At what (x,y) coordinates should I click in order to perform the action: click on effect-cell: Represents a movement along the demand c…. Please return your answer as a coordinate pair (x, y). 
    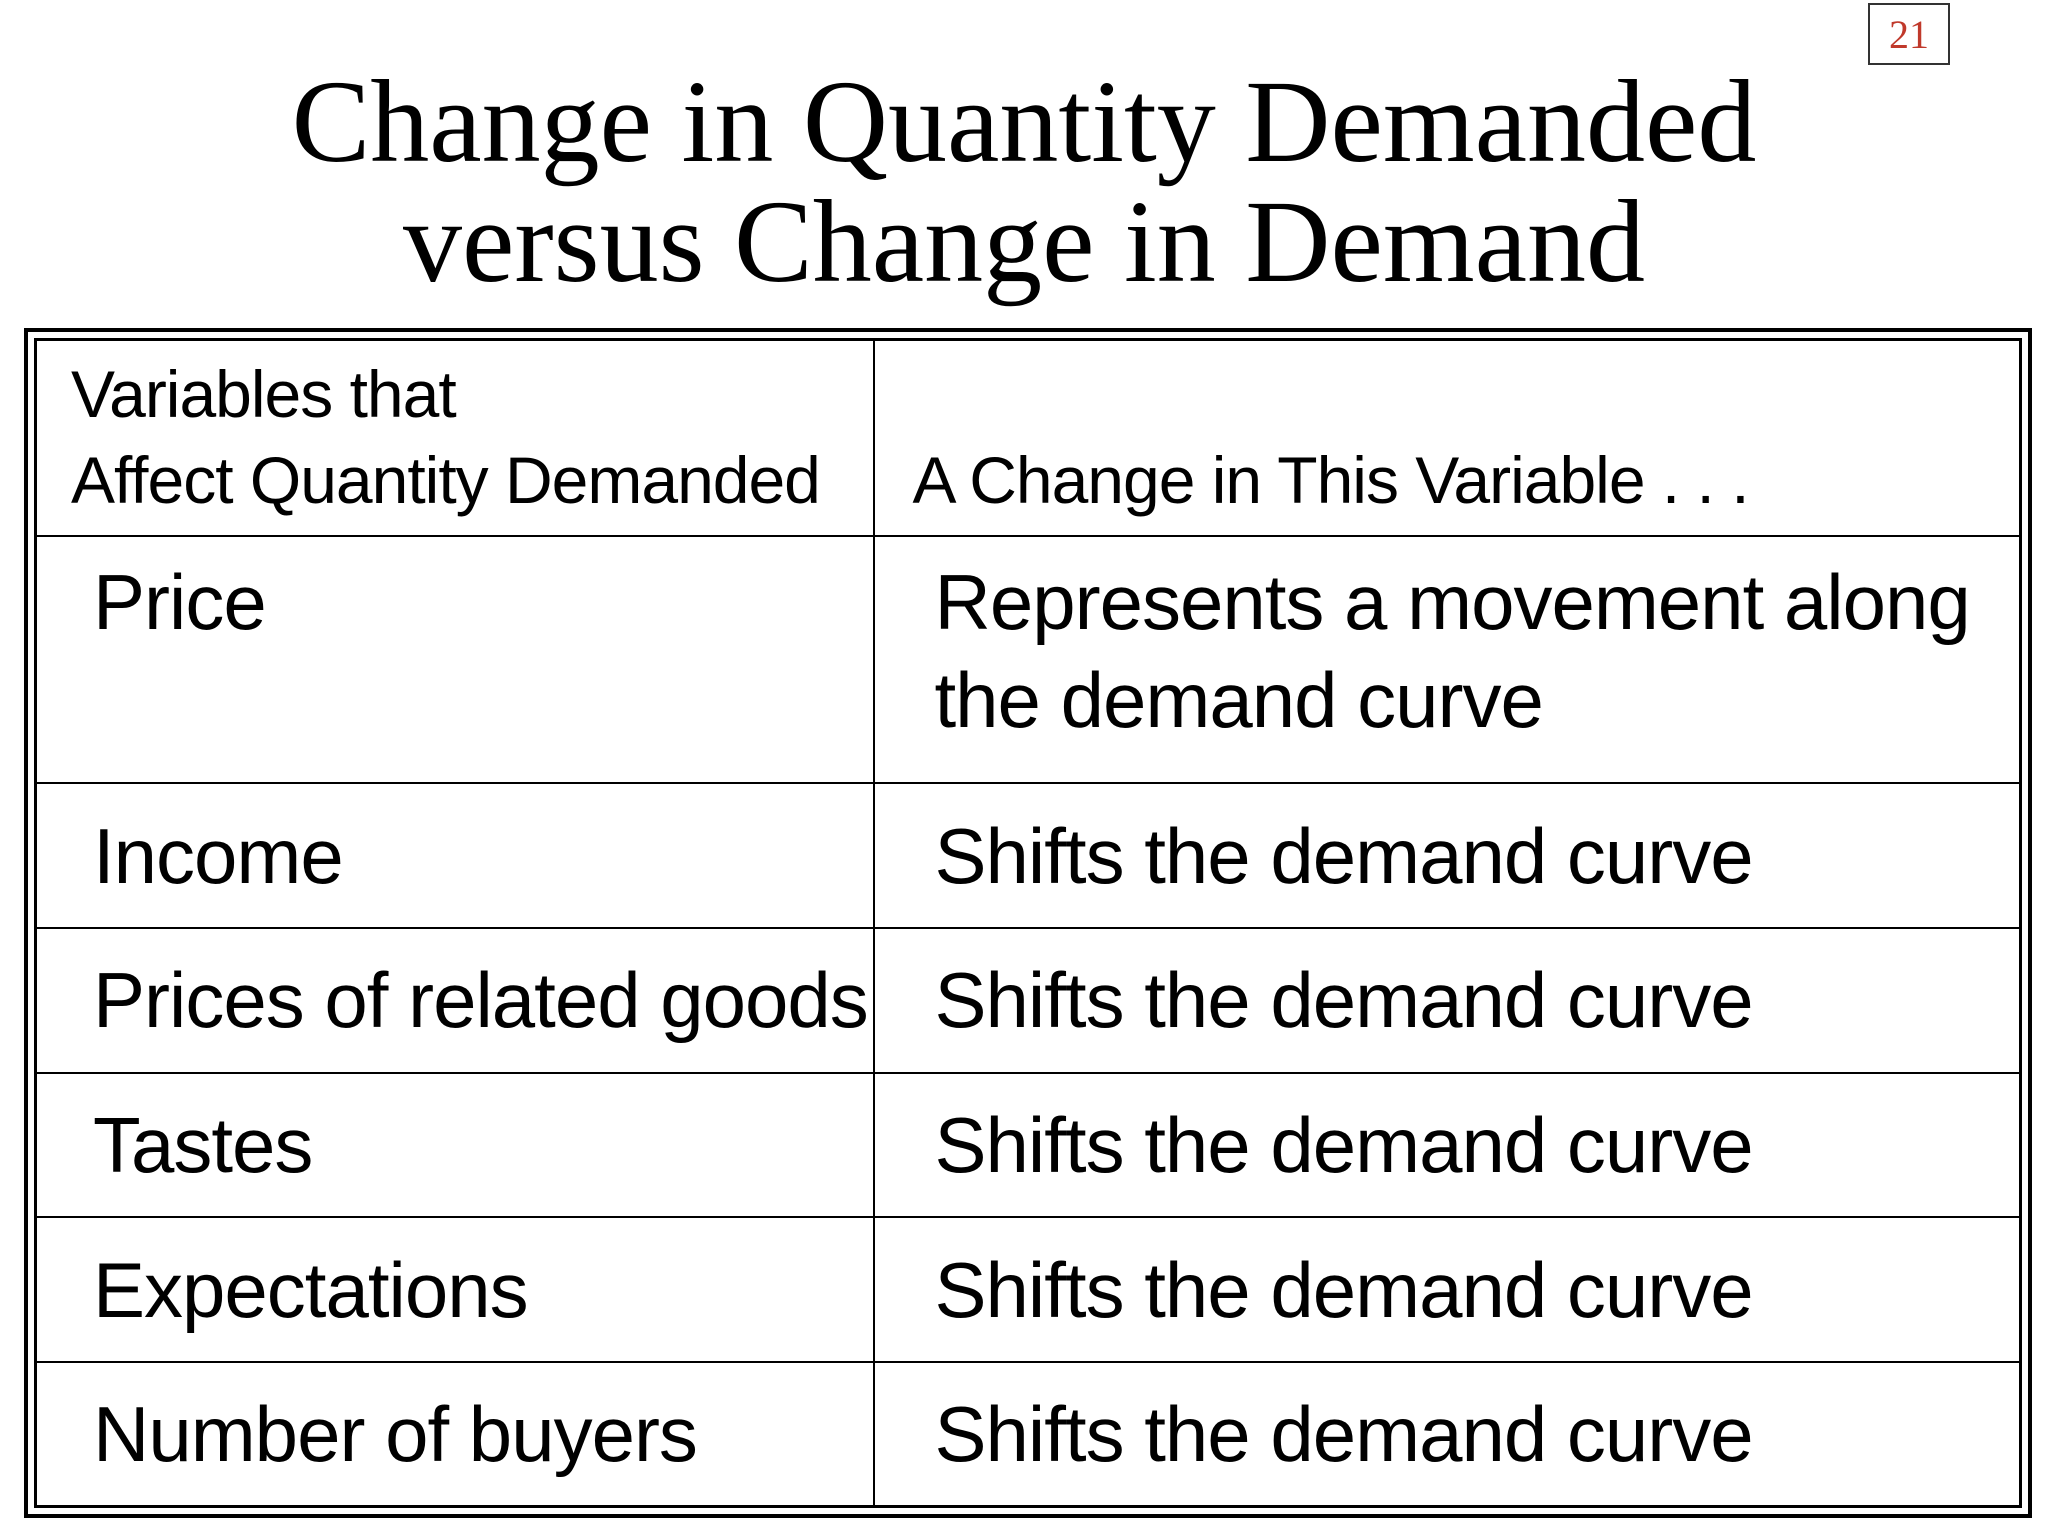
    Looking at the image, I should click on (1447, 660).